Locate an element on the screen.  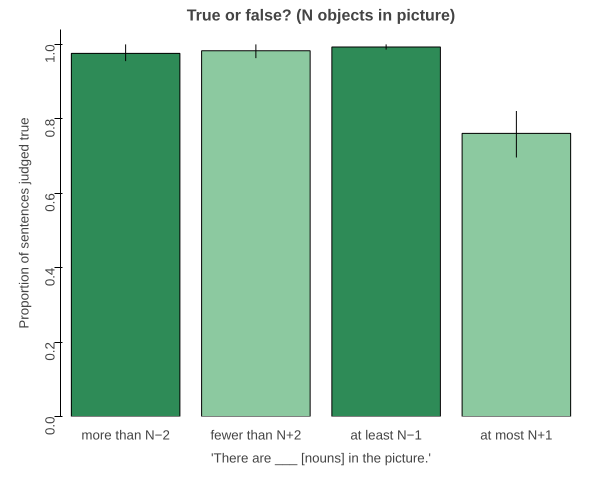
chart-title: True or false? (N objects in picture) is located at coordinates (321, 16).